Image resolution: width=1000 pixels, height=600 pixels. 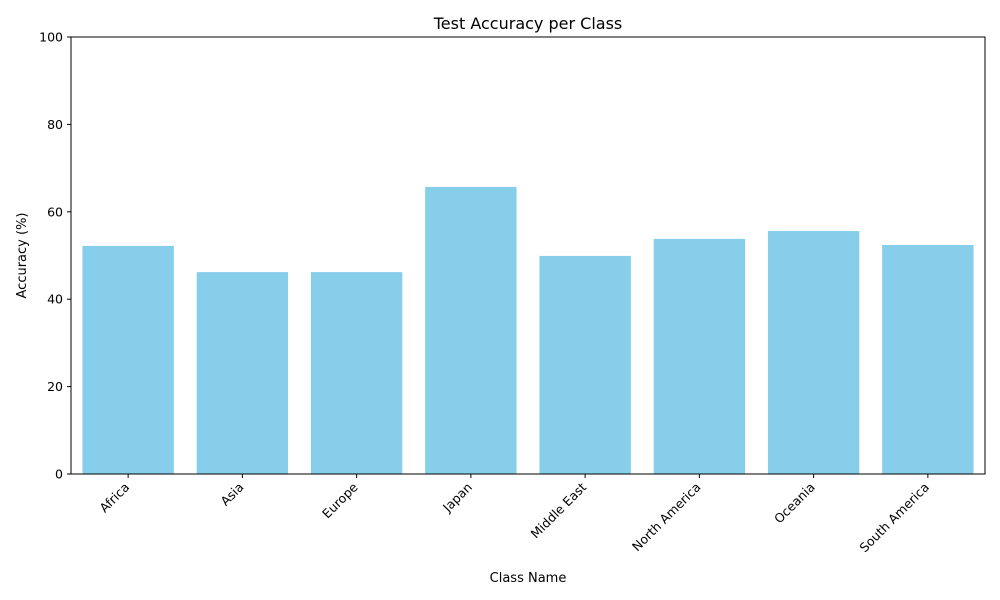 What do you see at coordinates (457, 498) in the screenshot?
I see `x-tick-label: Japan` at bounding box center [457, 498].